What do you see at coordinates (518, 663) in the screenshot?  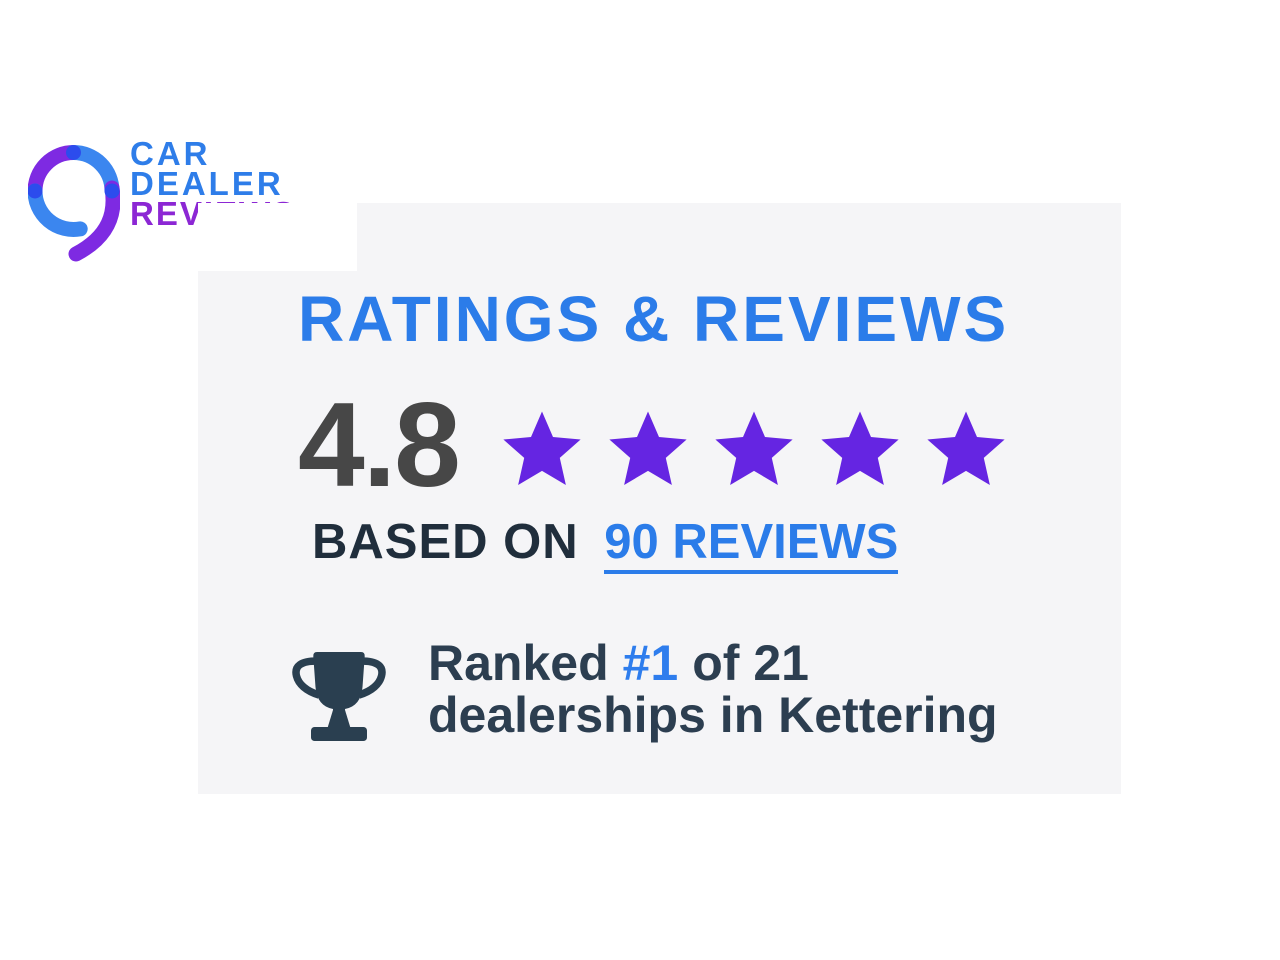 I see `rank-prefix: Ranked` at bounding box center [518, 663].